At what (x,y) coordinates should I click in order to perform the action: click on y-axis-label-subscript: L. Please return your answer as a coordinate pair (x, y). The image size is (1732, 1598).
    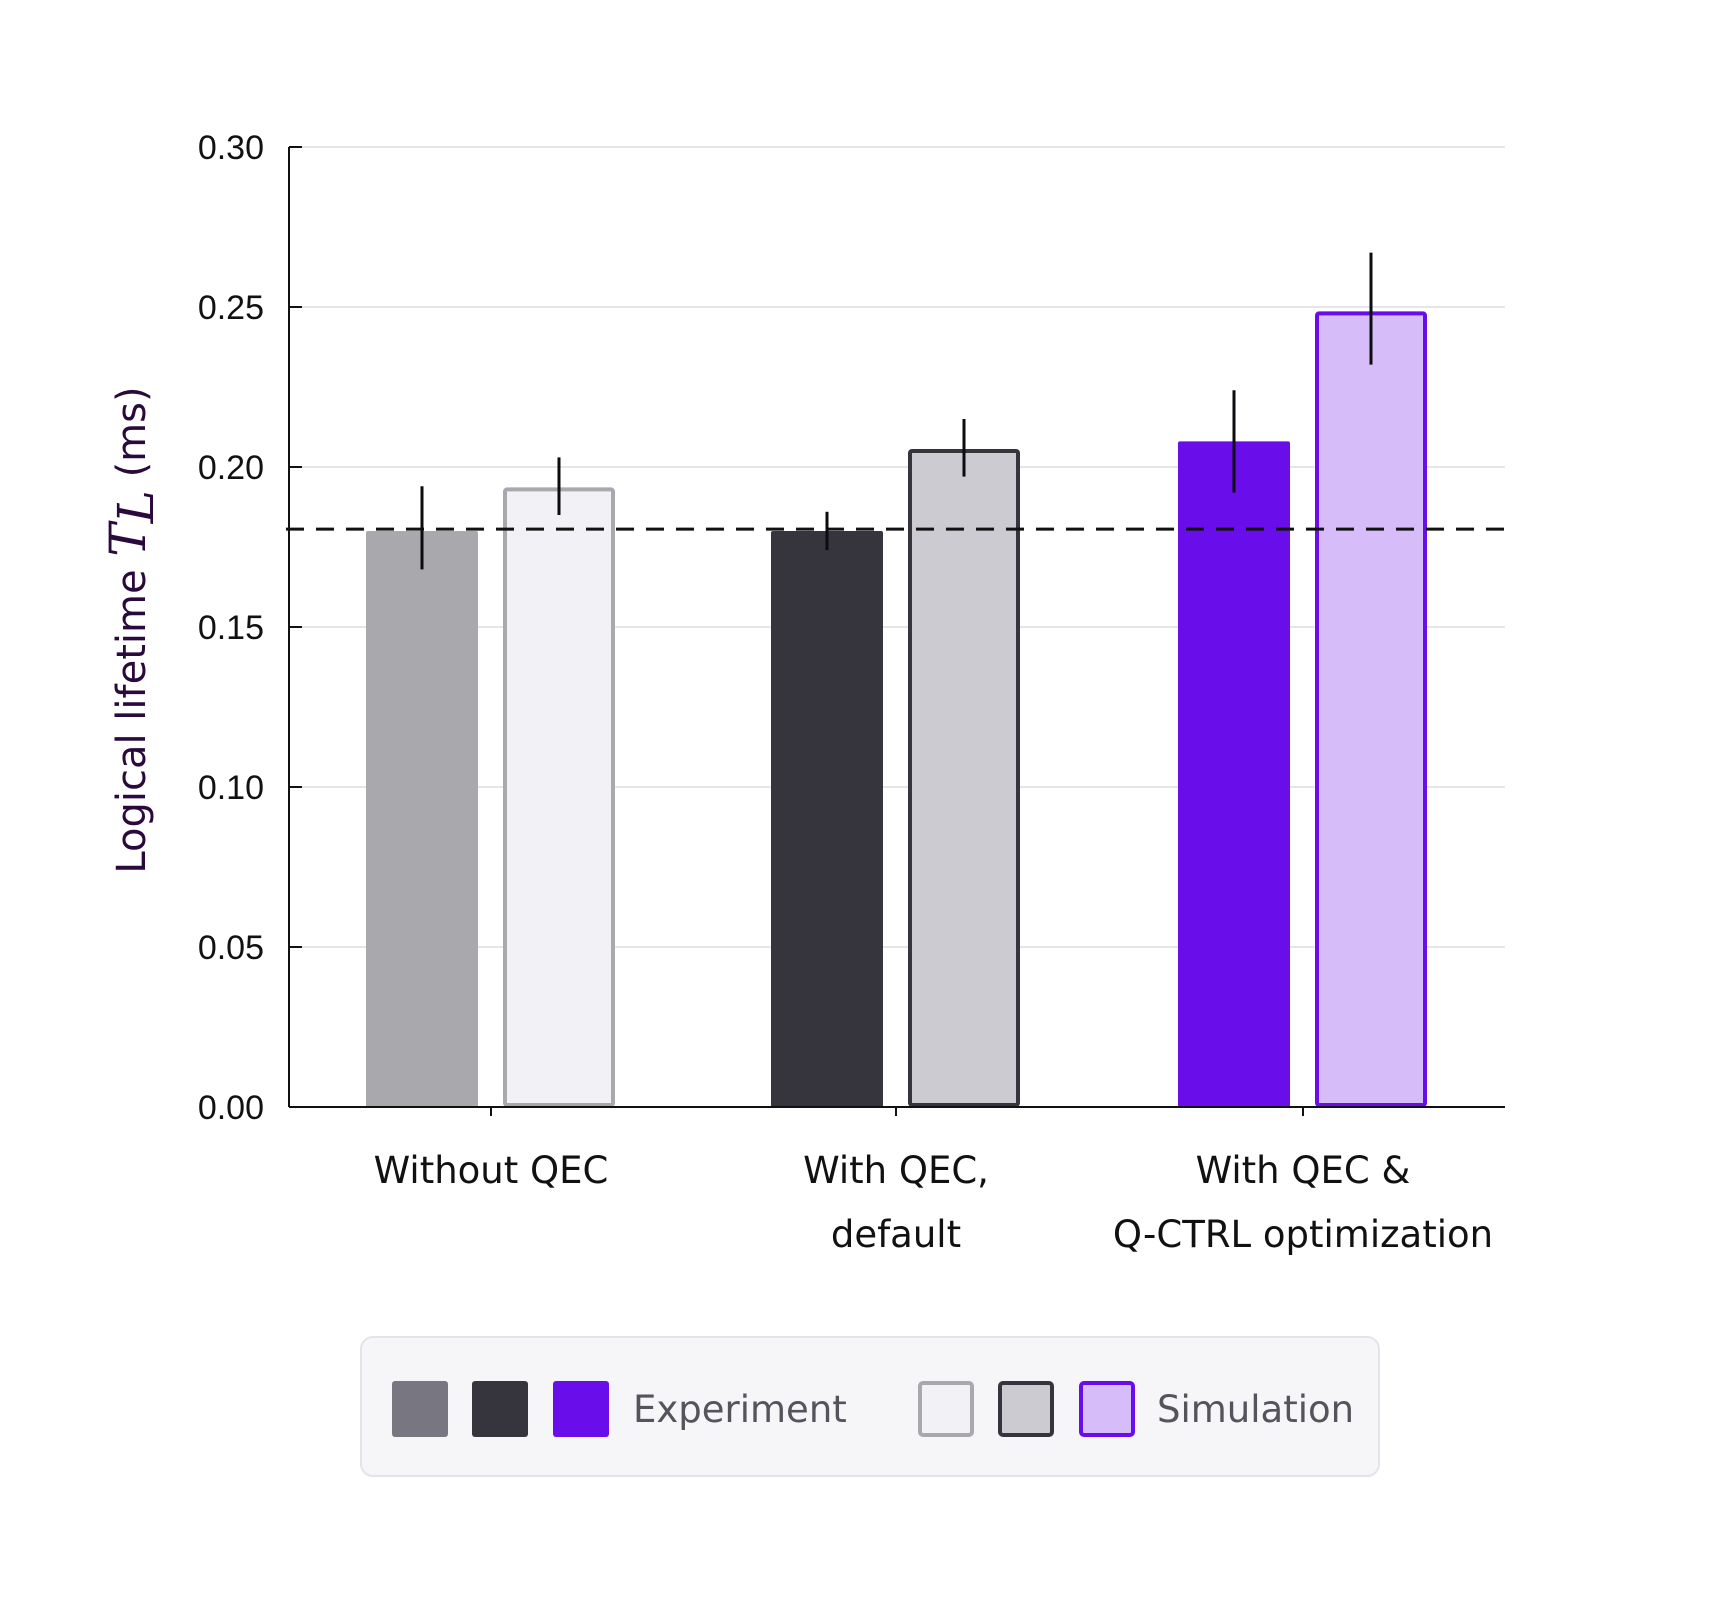
    Looking at the image, I should click on (136, 507).